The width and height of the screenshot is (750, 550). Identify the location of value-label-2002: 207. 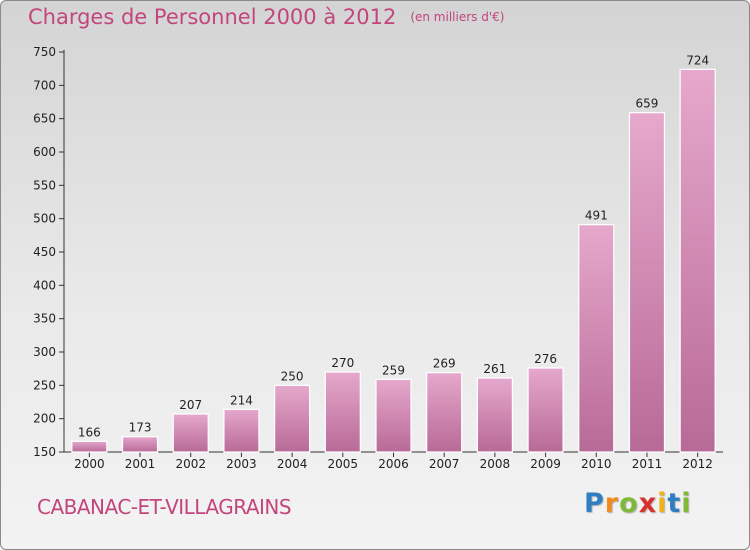
(190, 405).